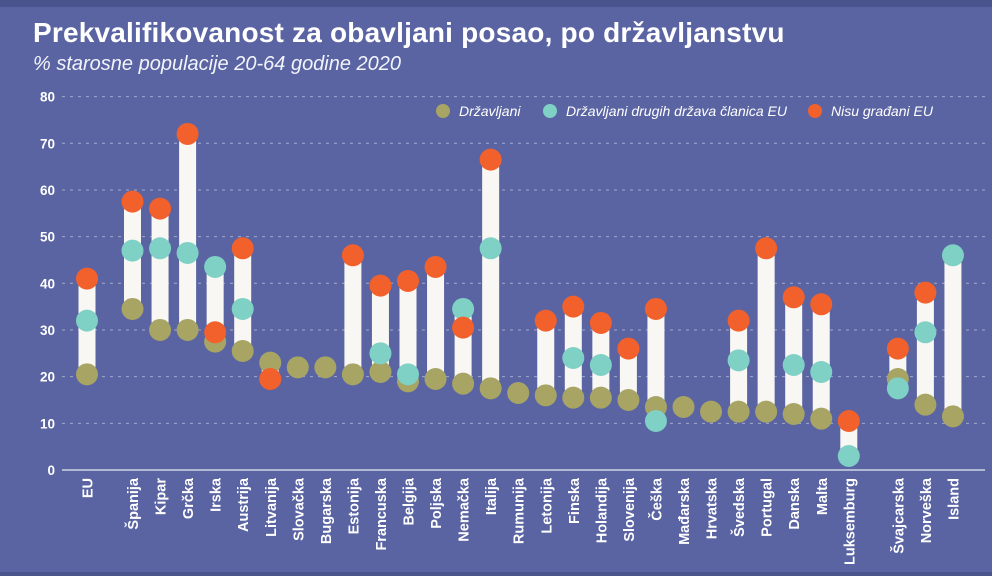 The height and width of the screenshot is (576, 992). Describe the element at coordinates (815, 111) in the screenshot. I see `non-eu-dot-icon` at that location.